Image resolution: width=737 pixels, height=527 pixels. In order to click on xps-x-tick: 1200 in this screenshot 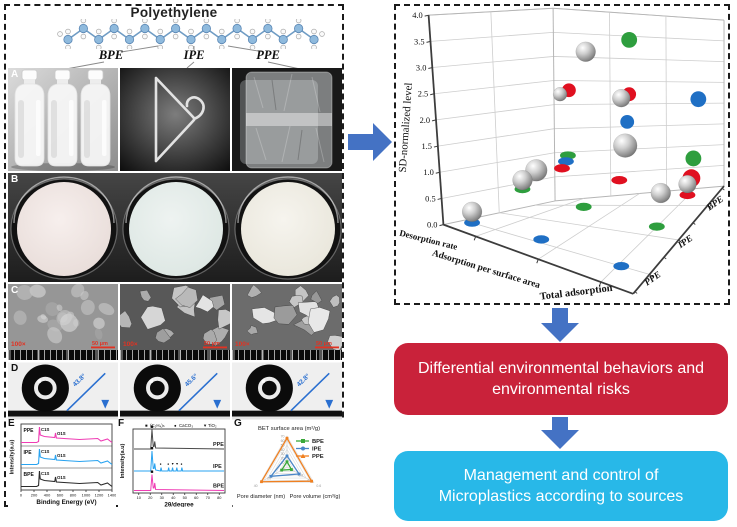, I will do `click(99, 495)`.